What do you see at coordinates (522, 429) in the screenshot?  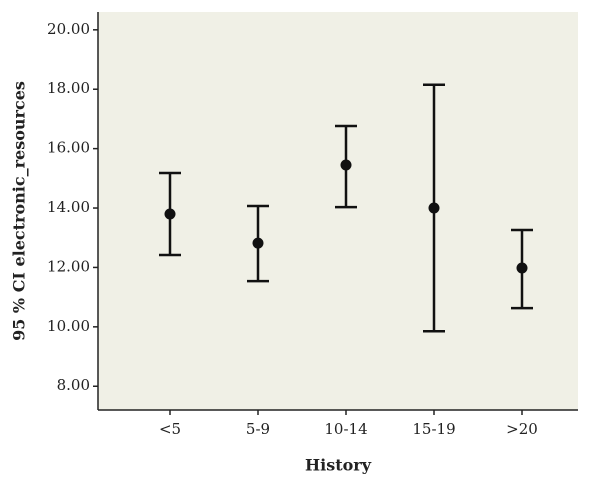 I see `x-tick-label: >20` at bounding box center [522, 429].